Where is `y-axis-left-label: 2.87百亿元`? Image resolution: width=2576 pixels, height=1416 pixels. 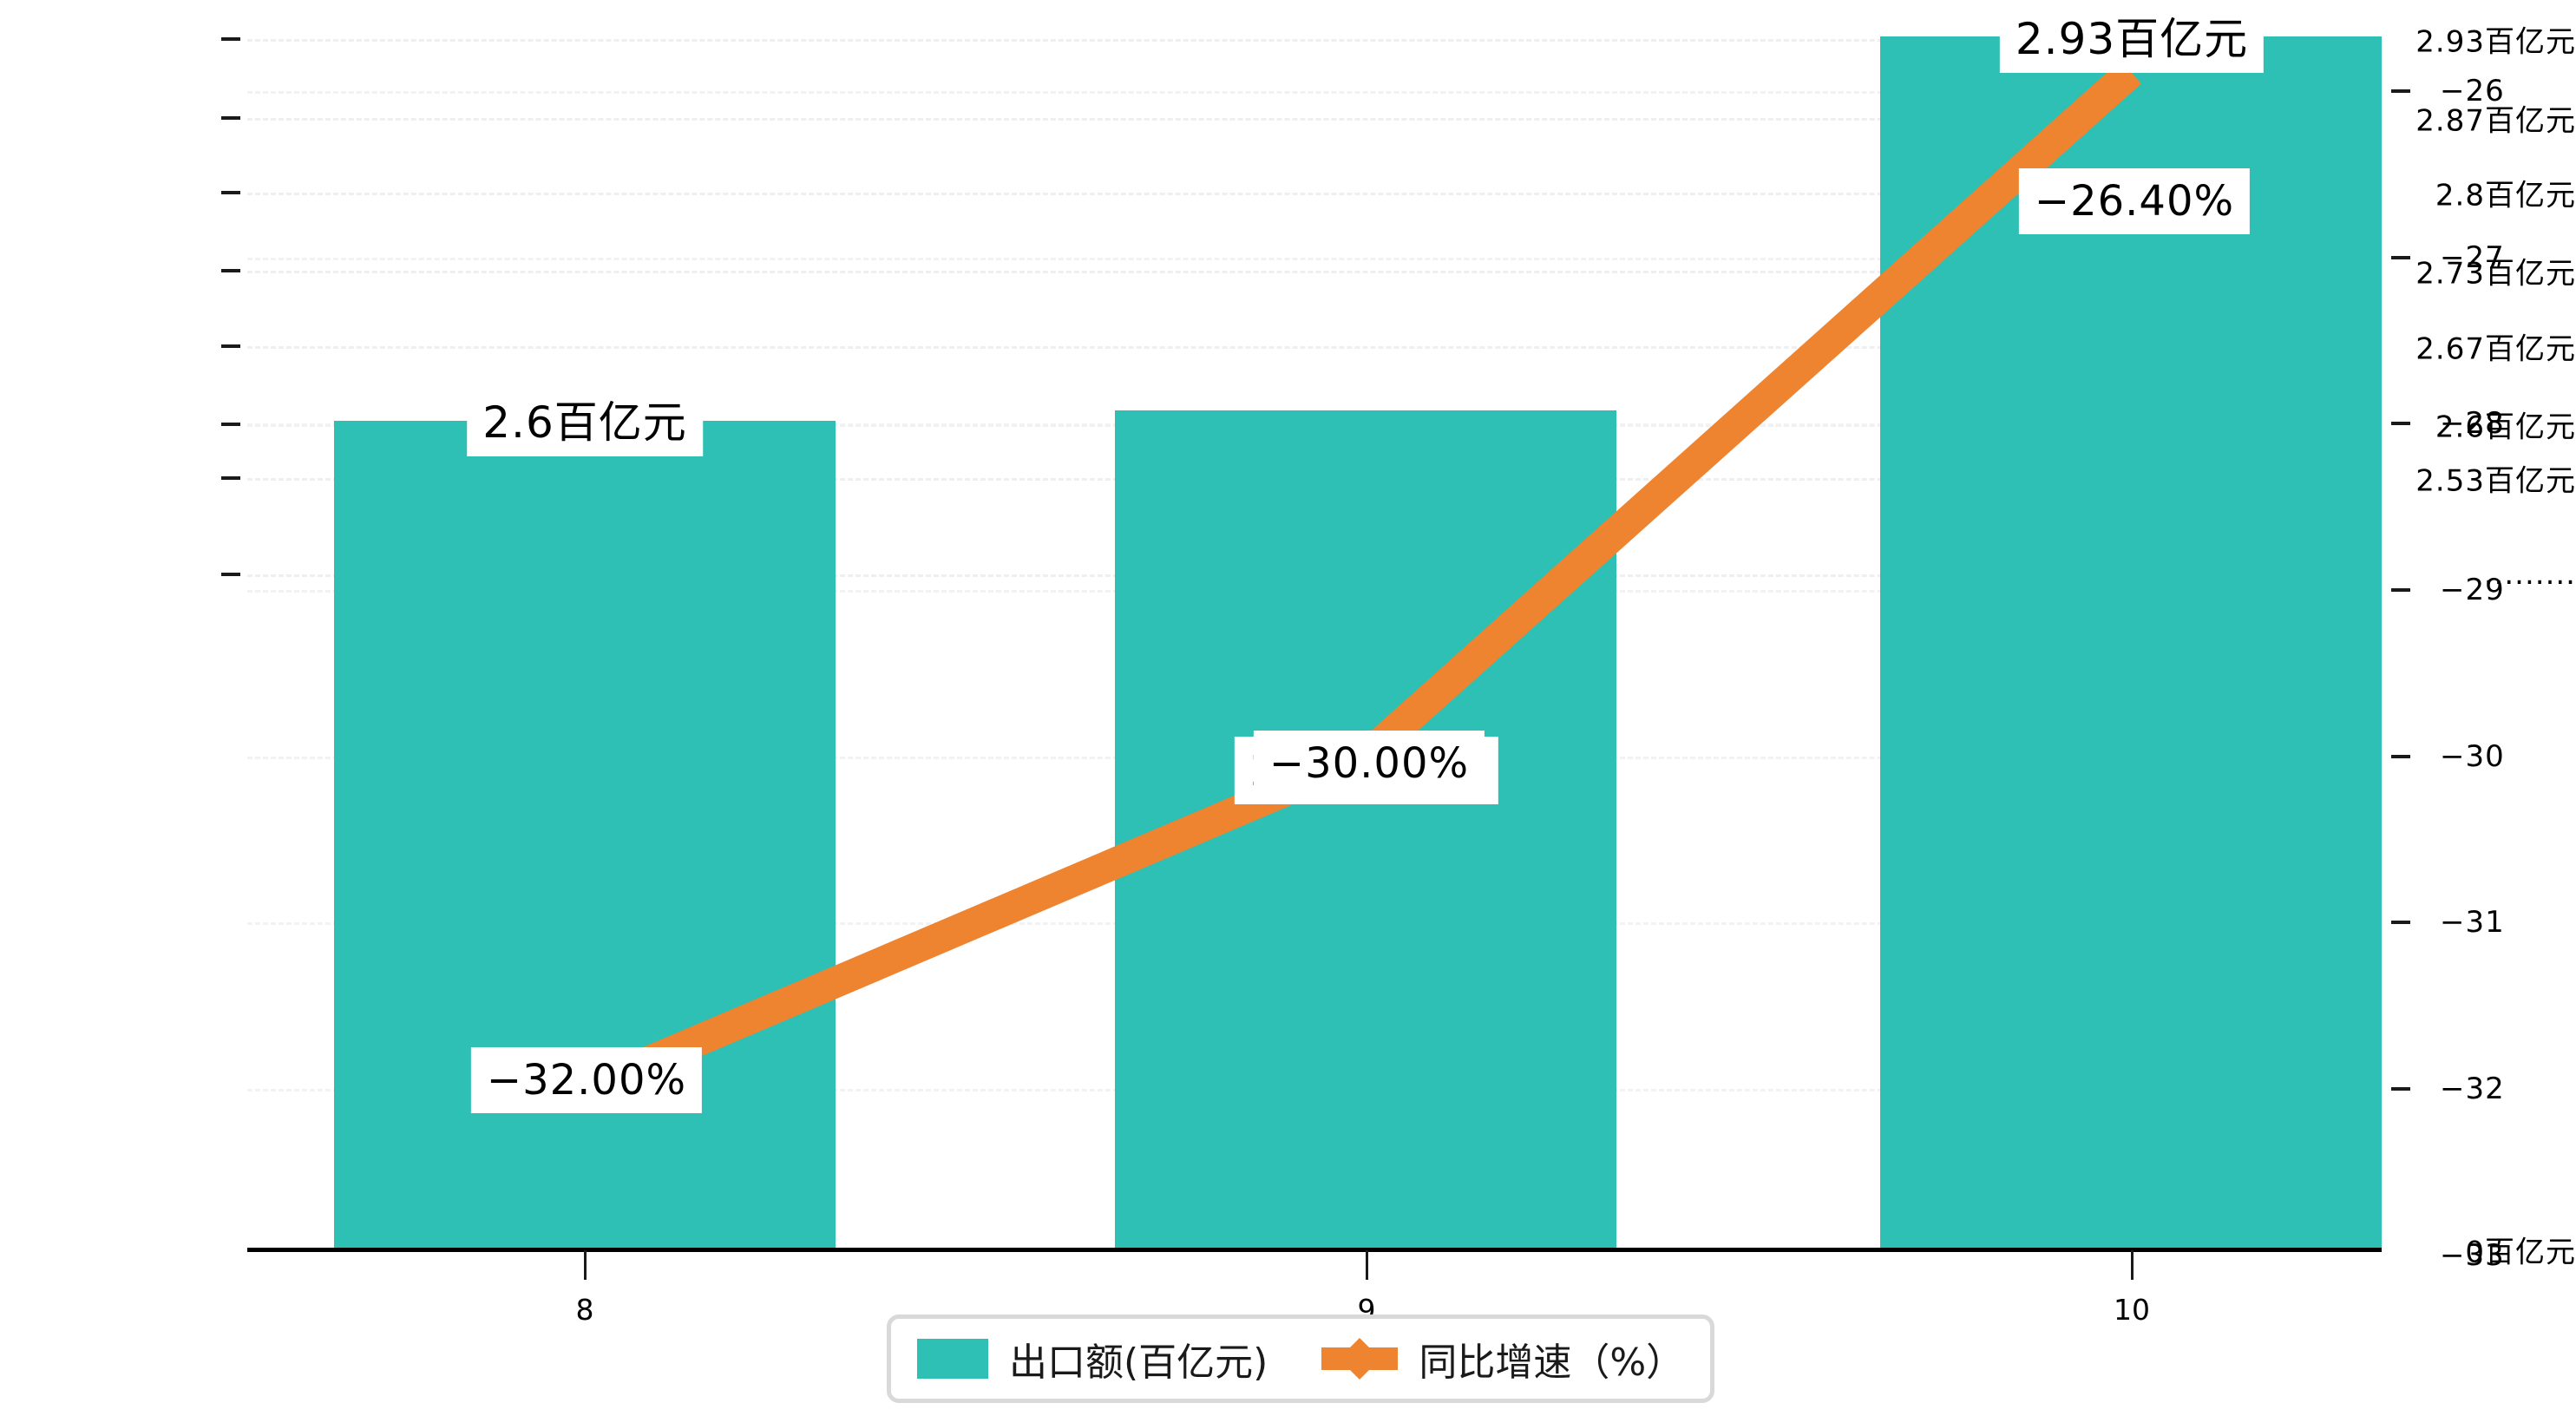 y-axis-left-label: 2.87百亿元 is located at coordinates (2495, 121).